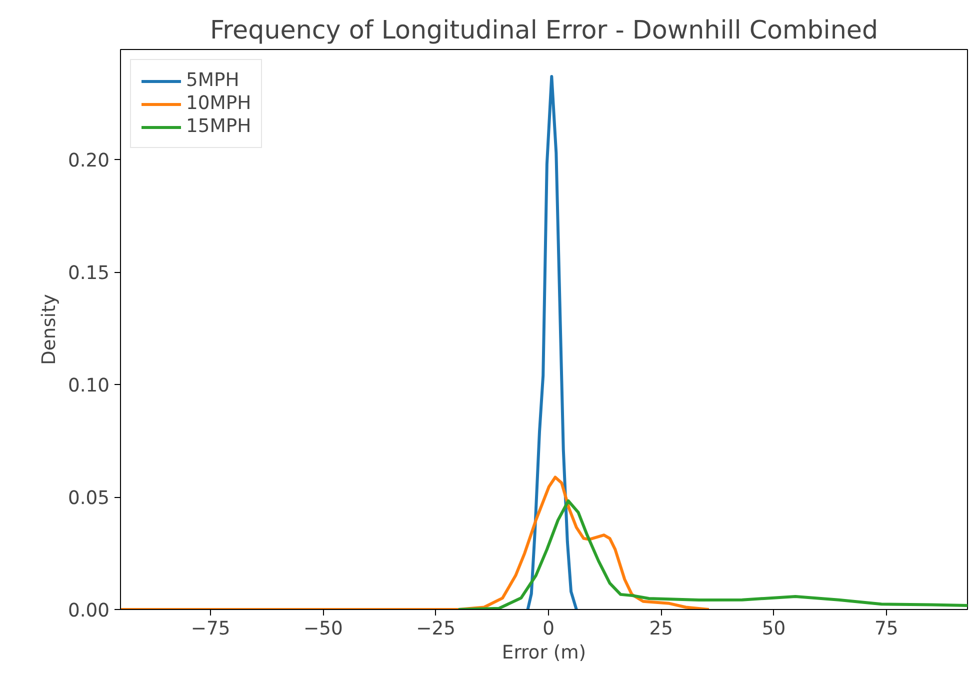 Image resolution: width=969 pixels, height=687 pixels. What do you see at coordinates (544, 29) in the screenshot?
I see `chart-title: Frequency of Longitudinal Error - Downhill Combined` at bounding box center [544, 29].